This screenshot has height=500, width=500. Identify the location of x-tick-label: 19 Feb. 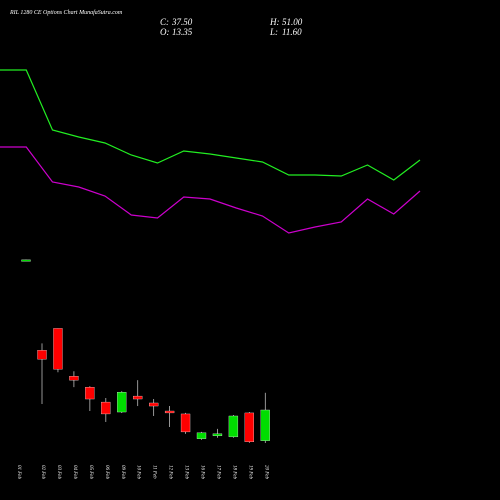
(249, 472).